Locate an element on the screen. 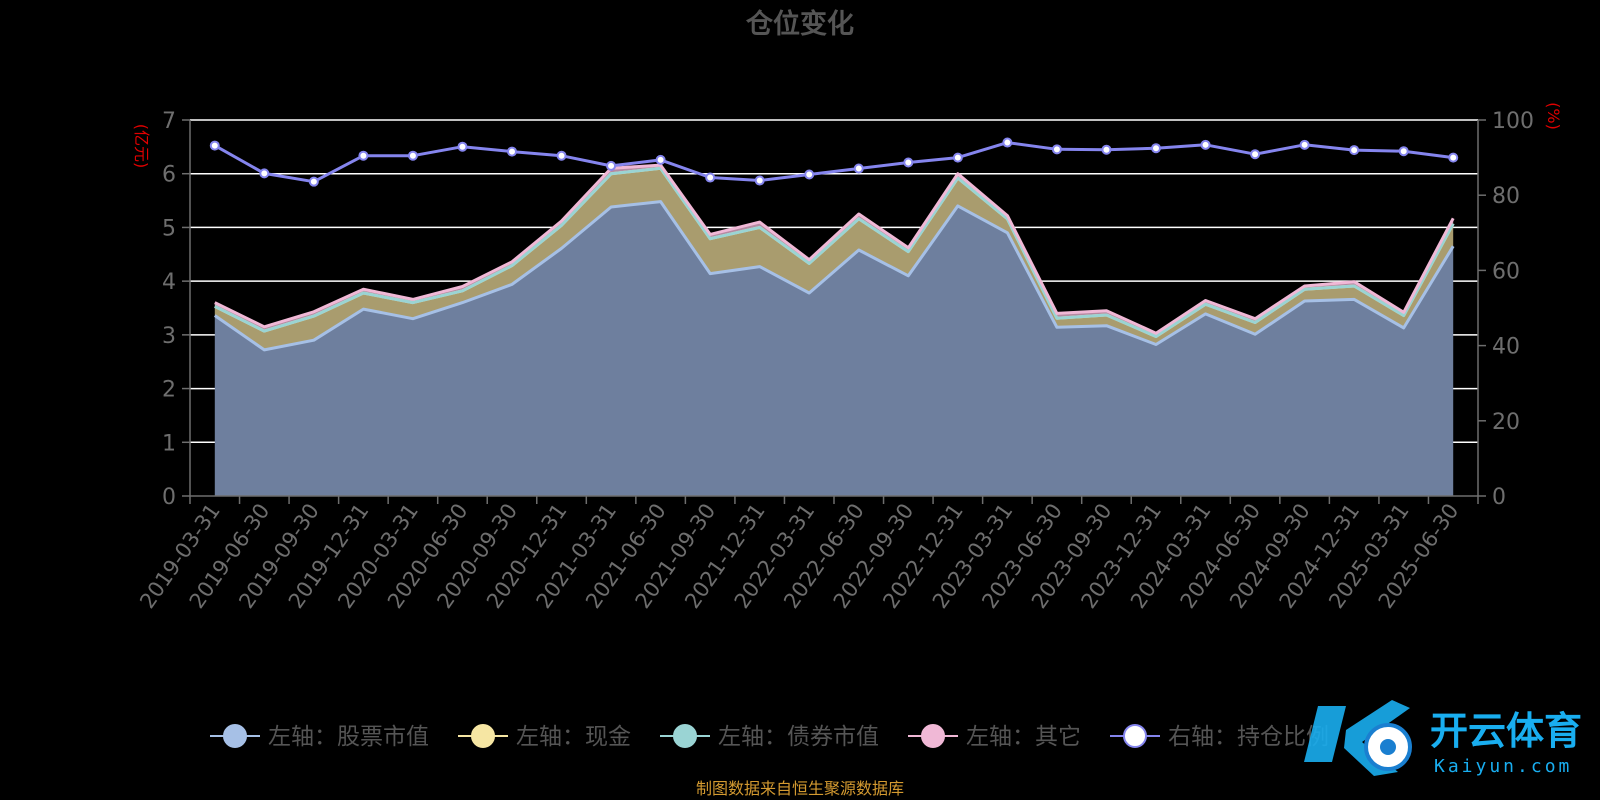  left-axis-tick-label: 7 is located at coordinates (169, 121).